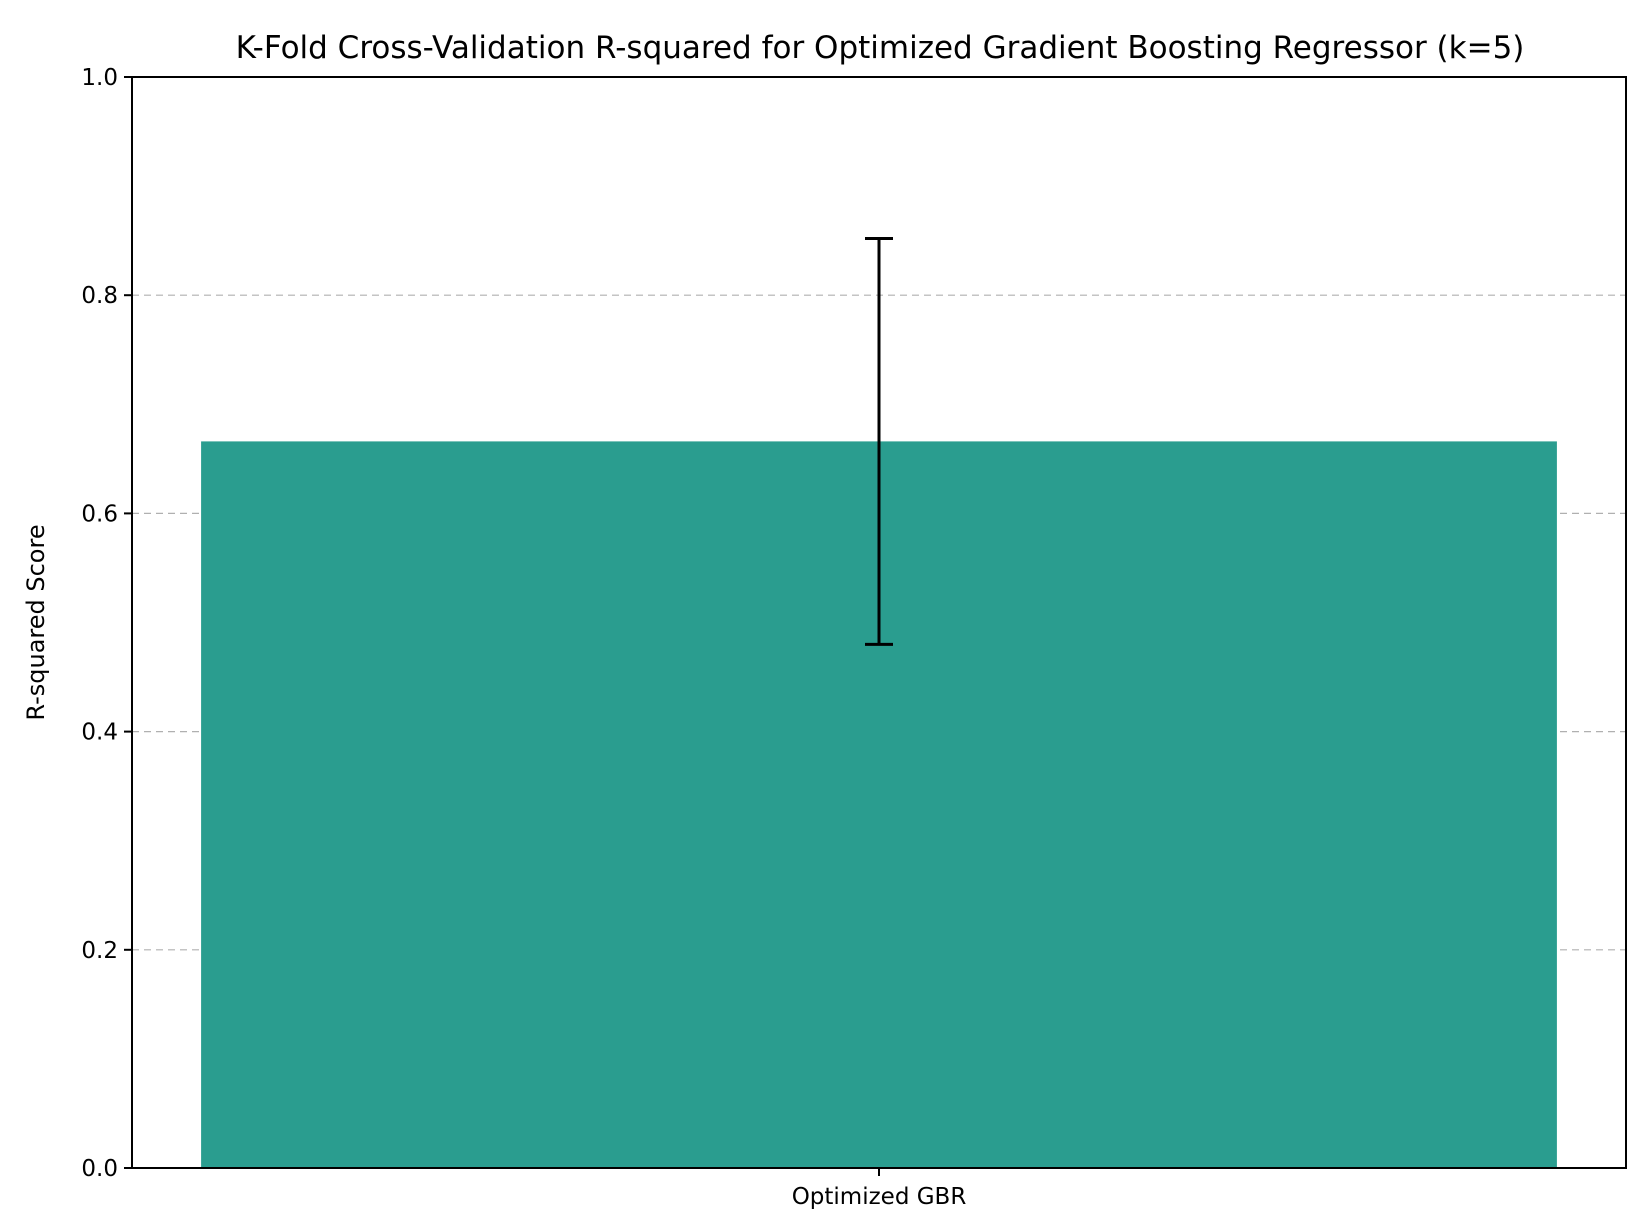 This screenshot has width=1642, height=1232. What do you see at coordinates (99, 733) in the screenshot?
I see `y-tick-label: 0.4` at bounding box center [99, 733].